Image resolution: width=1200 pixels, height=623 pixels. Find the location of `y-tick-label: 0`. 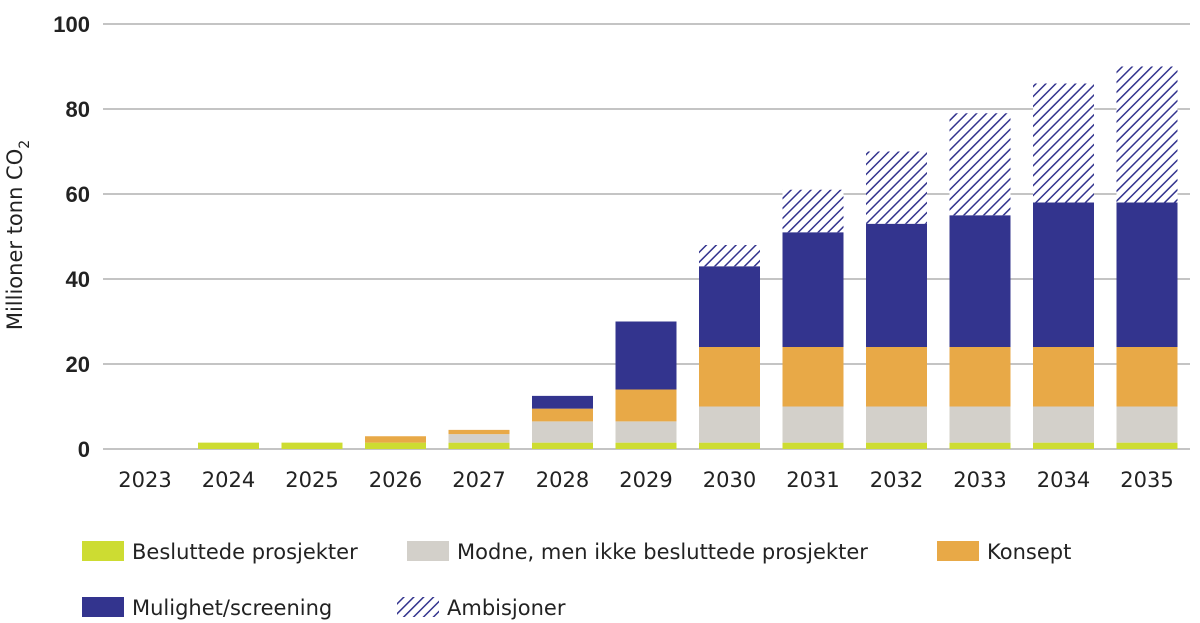

y-tick-label: 0 is located at coordinates (84, 449).